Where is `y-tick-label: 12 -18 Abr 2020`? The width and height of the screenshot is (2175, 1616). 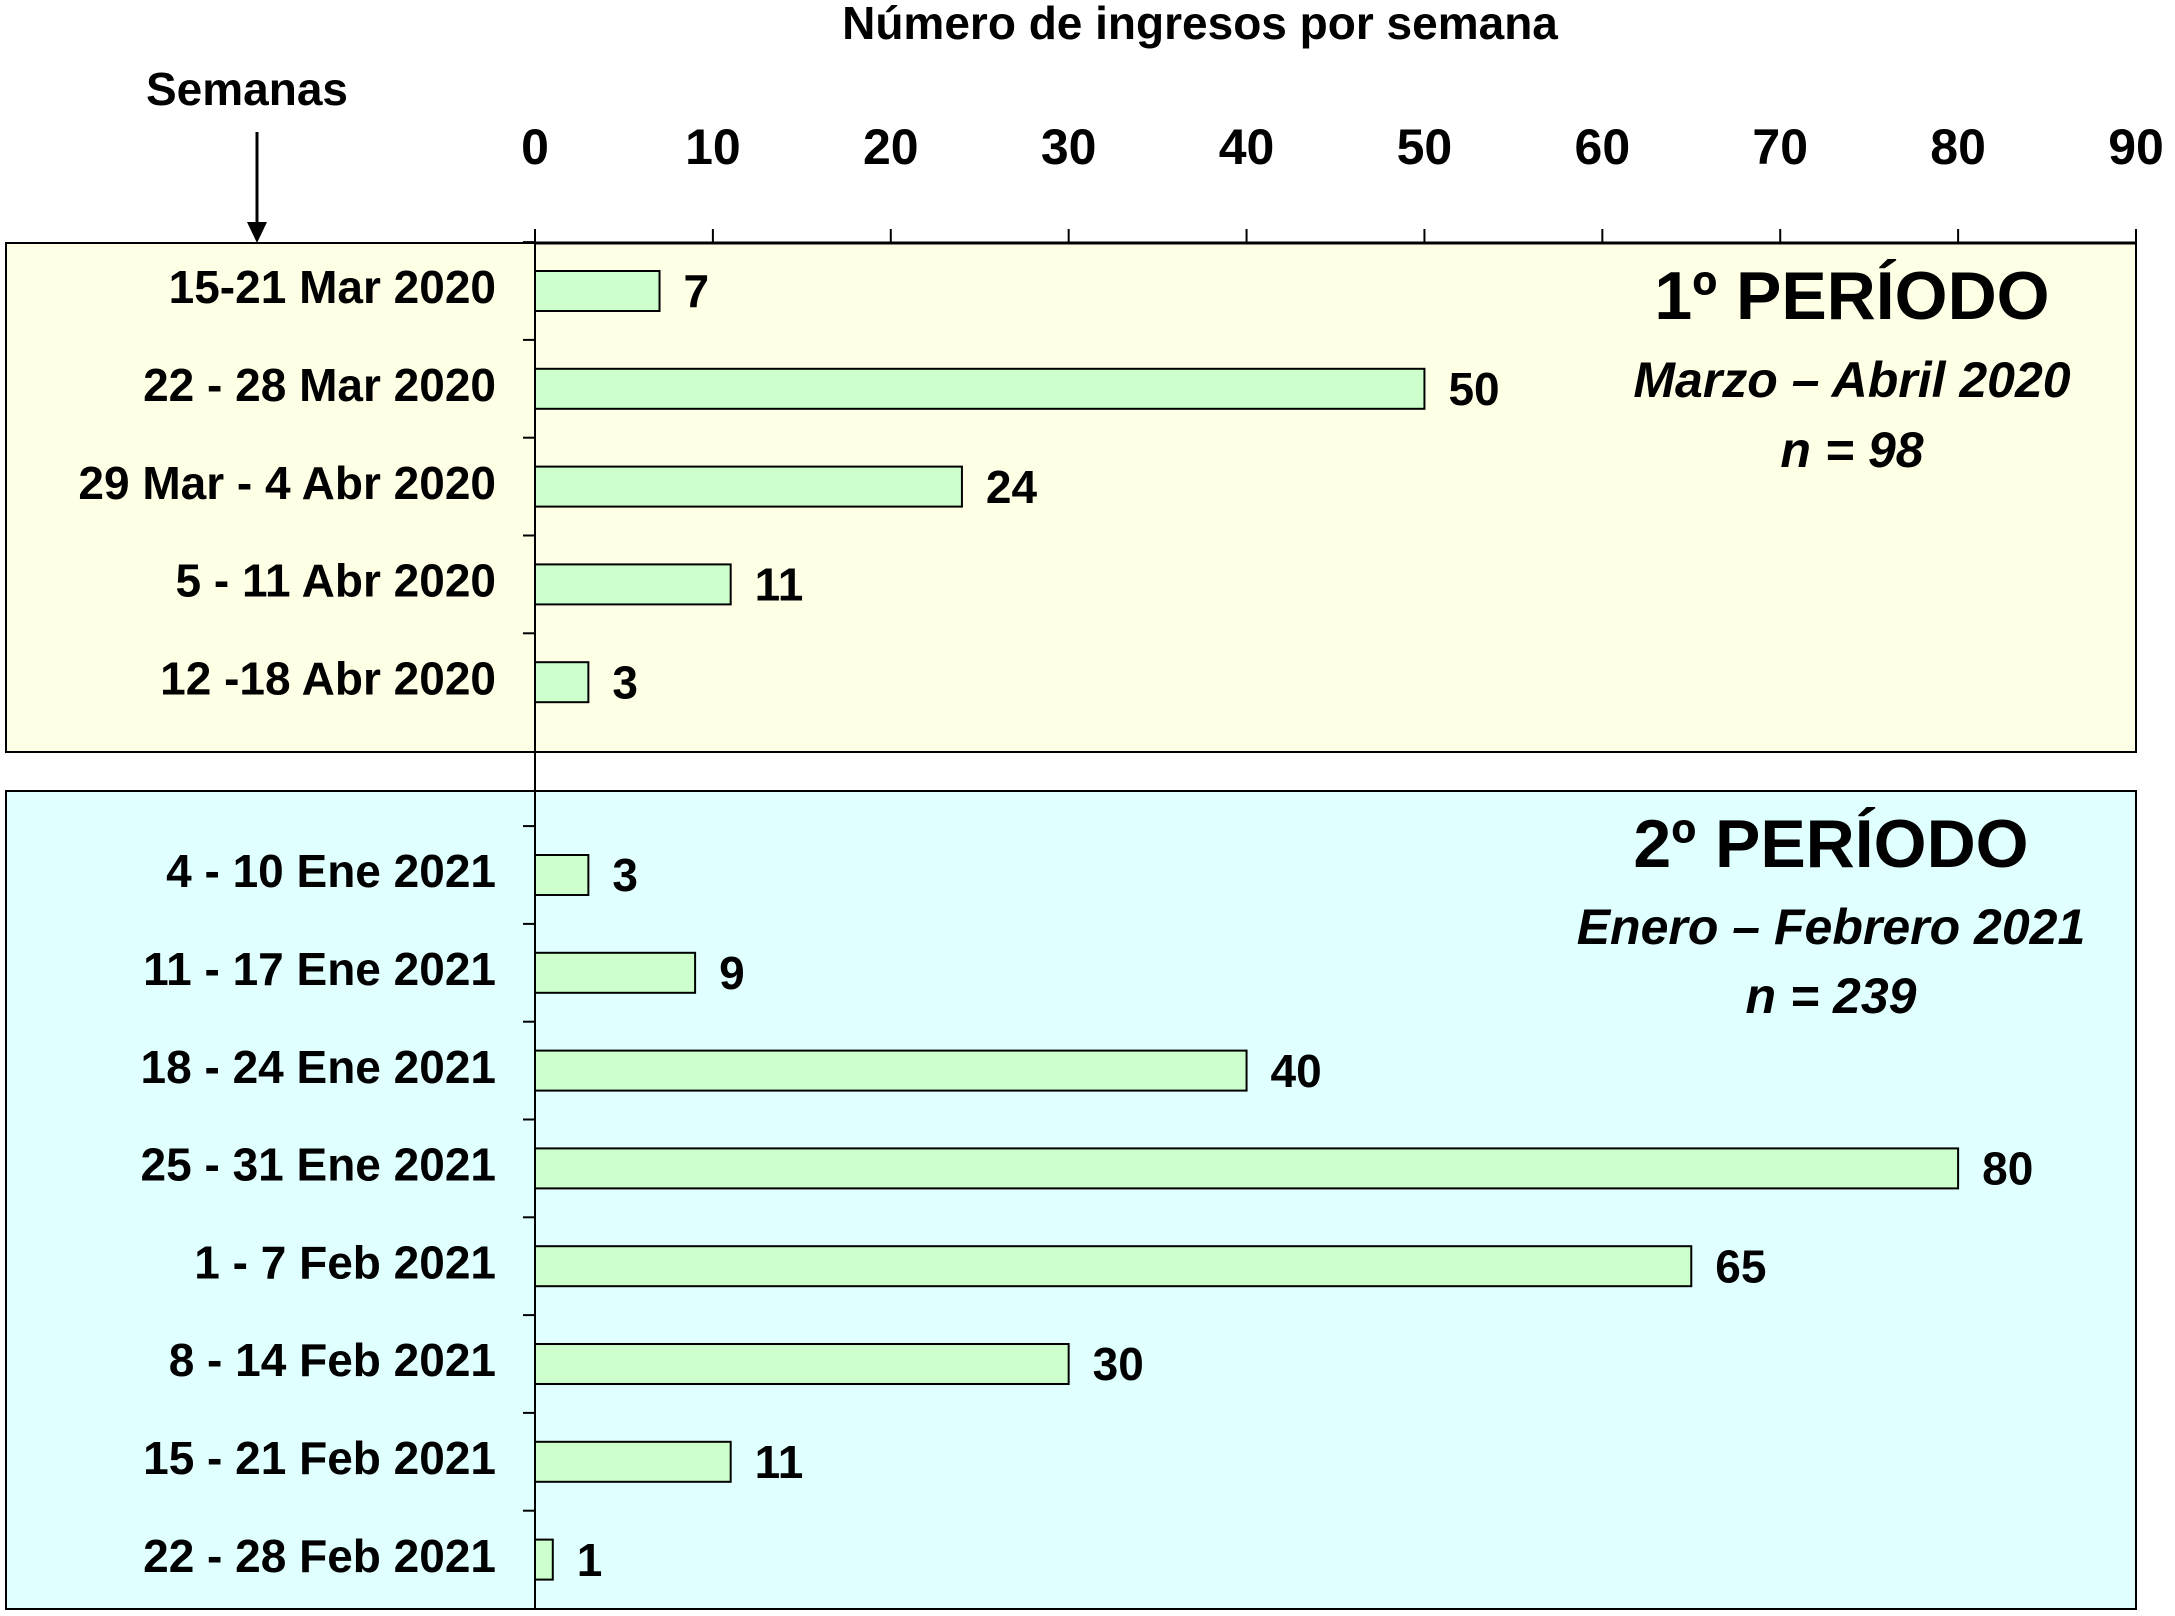
y-tick-label: 12 -18 Abr 2020 is located at coordinates (328, 678).